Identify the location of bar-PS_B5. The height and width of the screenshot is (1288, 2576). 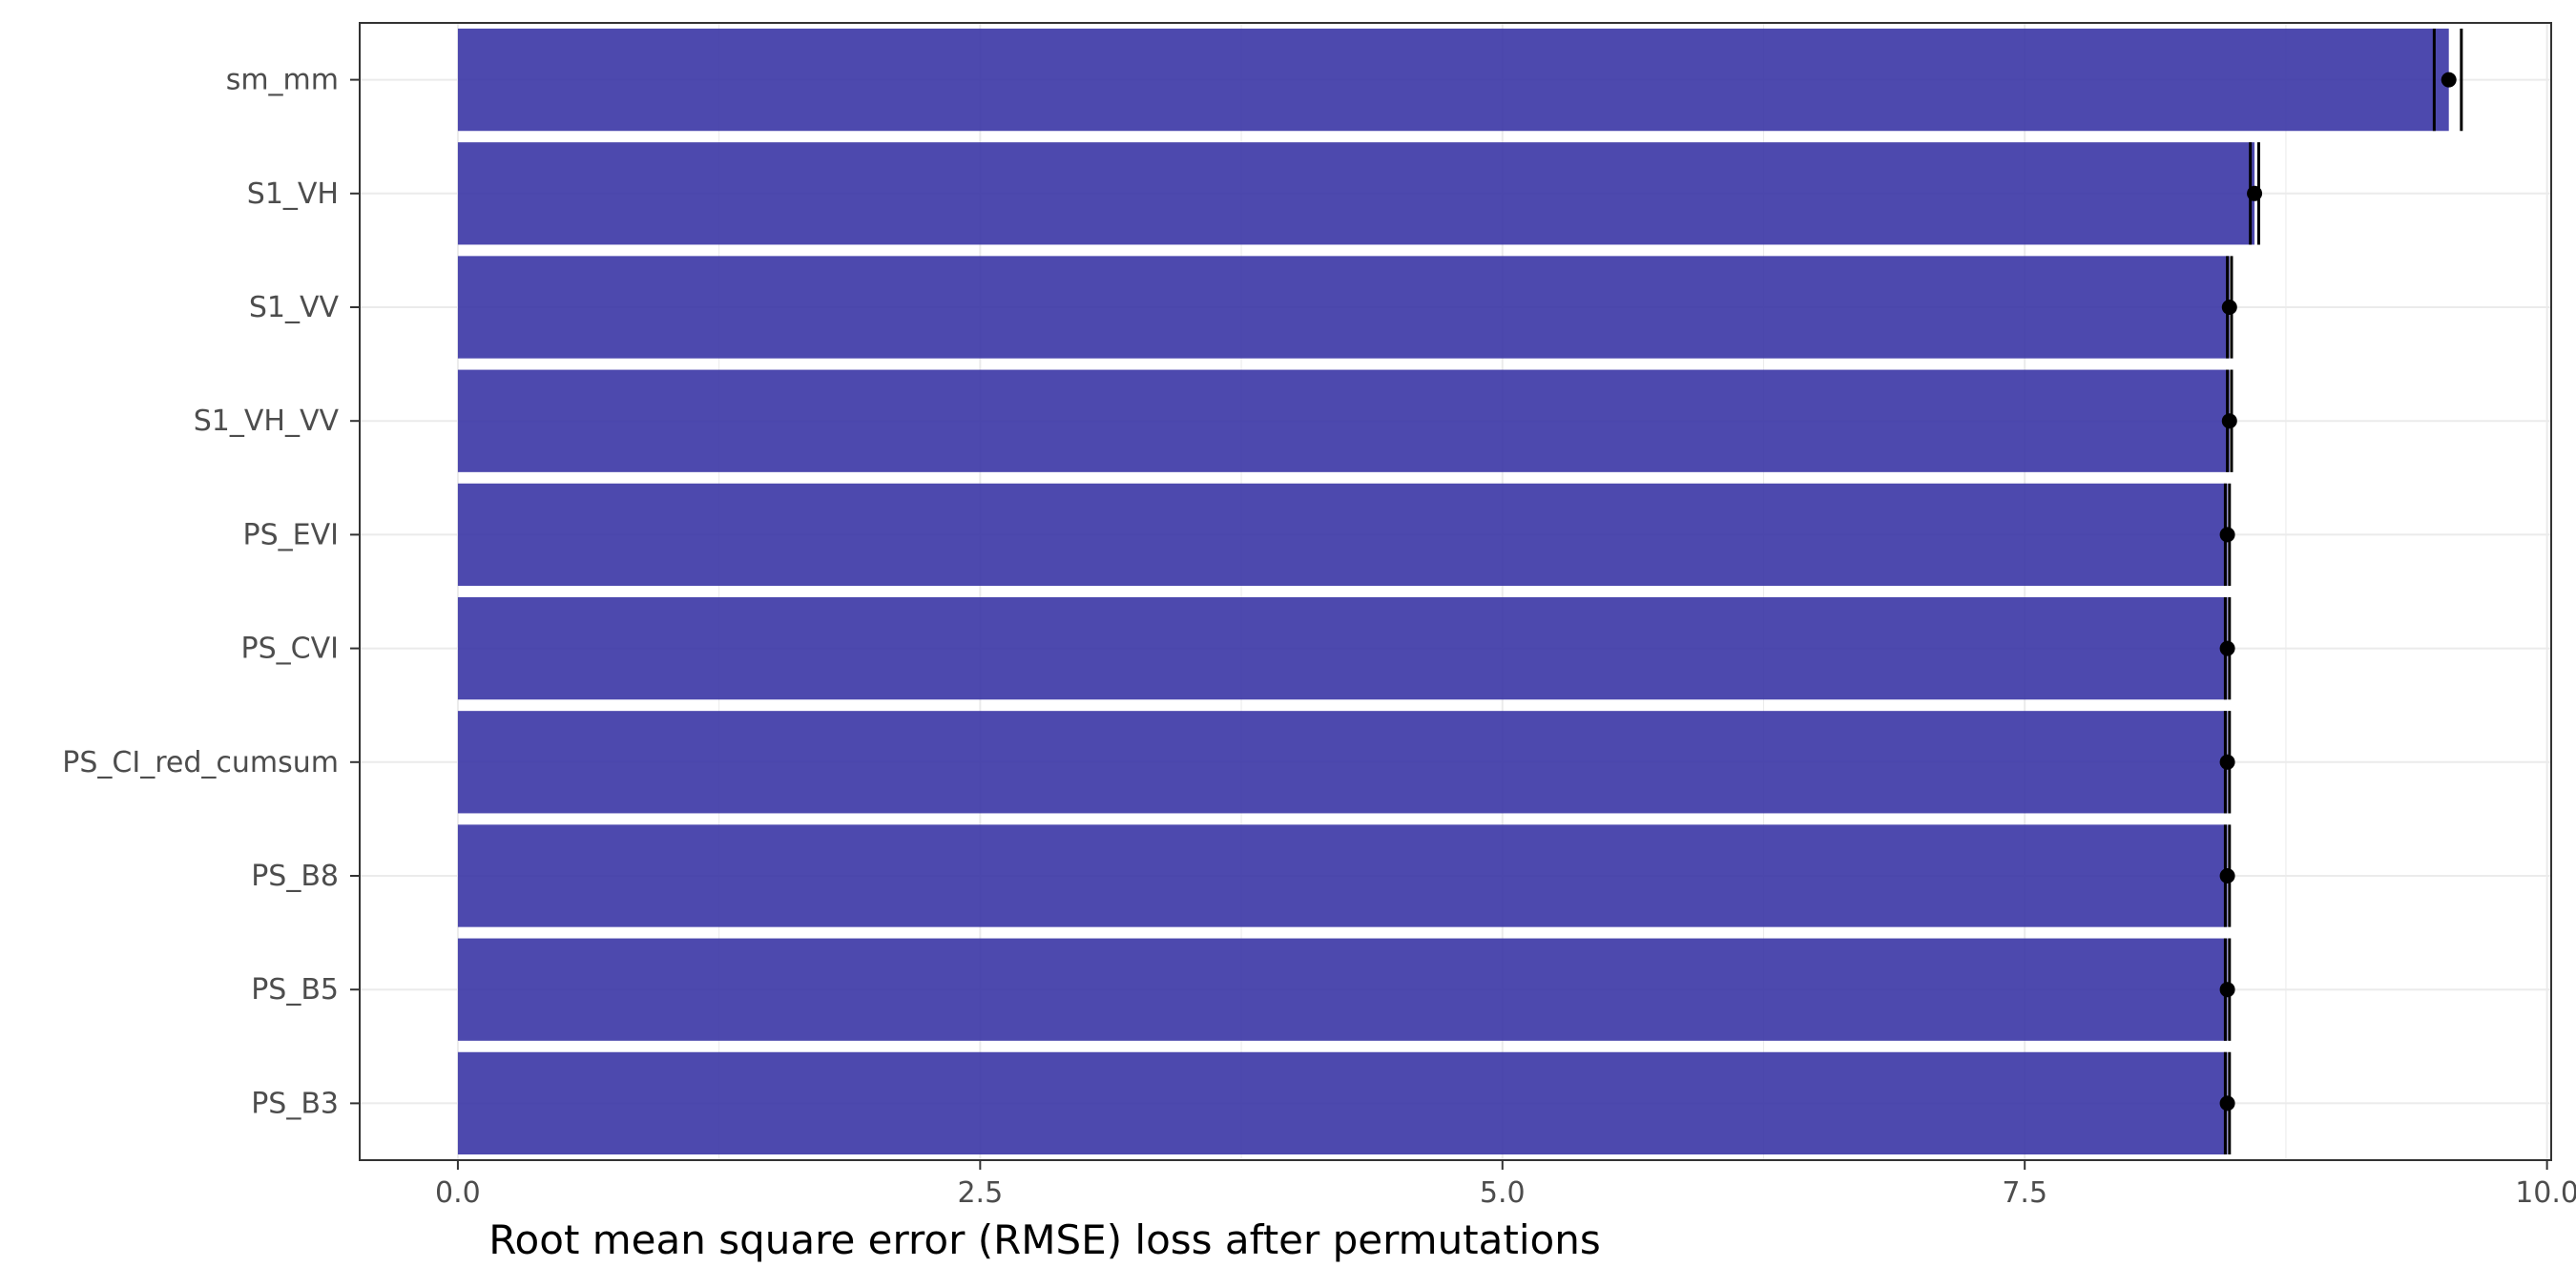
(1342, 989).